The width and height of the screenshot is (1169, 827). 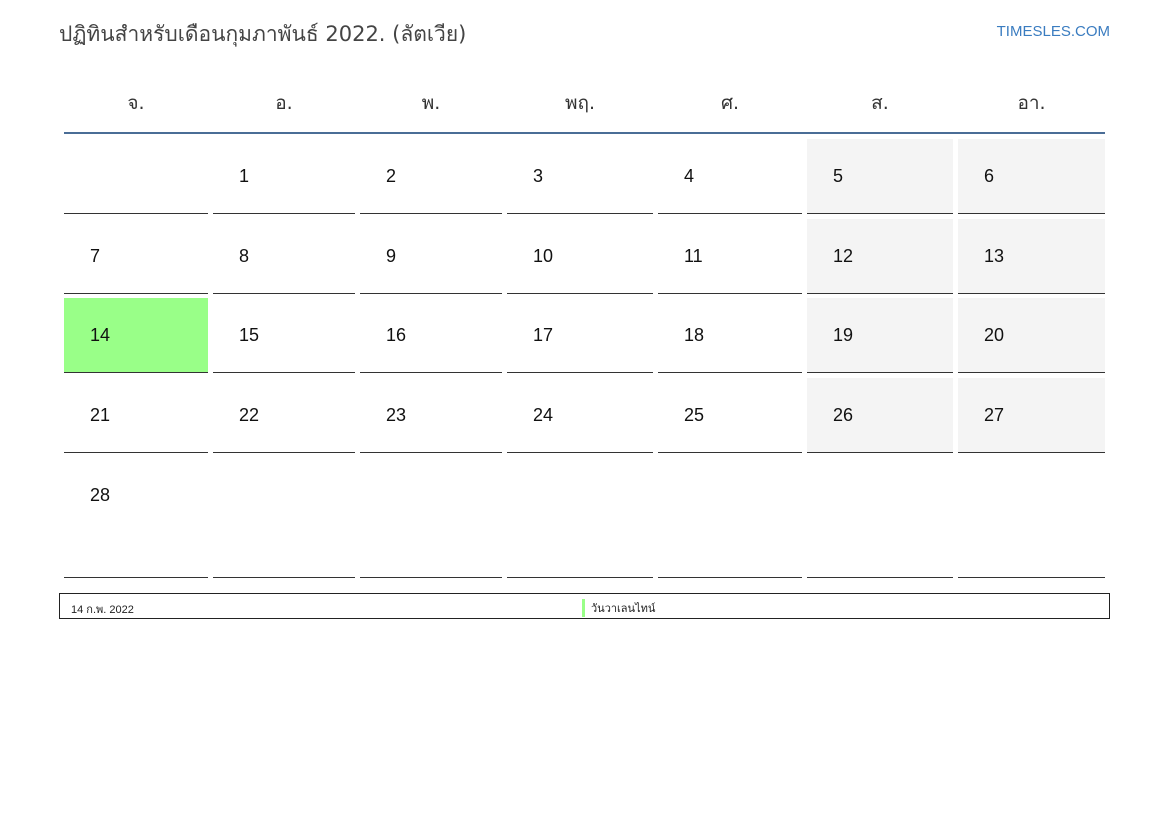 I want to click on day-number: 17, so click(x=543, y=335).